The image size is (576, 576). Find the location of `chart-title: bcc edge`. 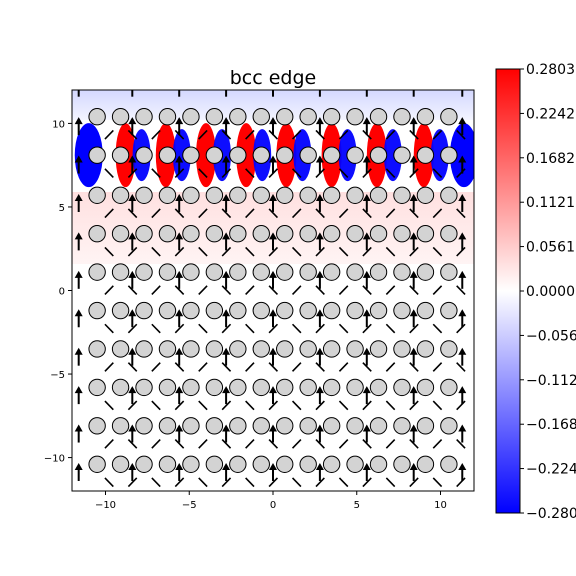

chart-title: bcc edge is located at coordinates (273, 78).